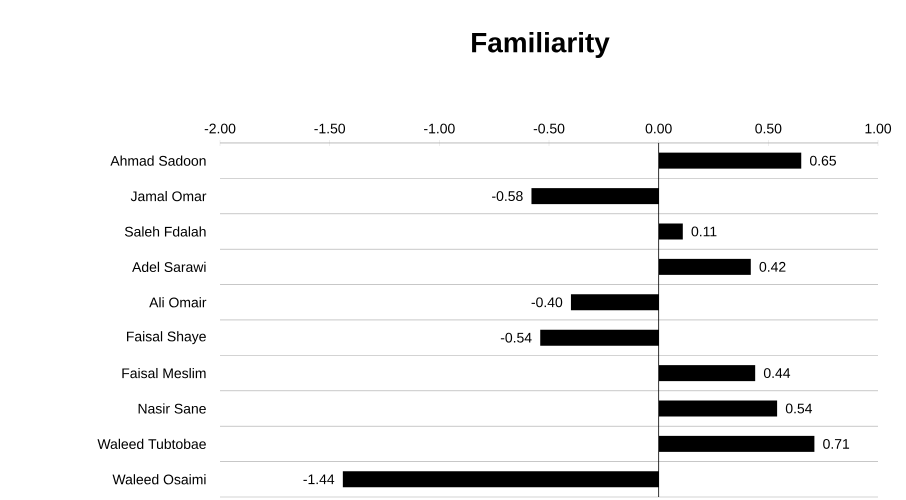 The image size is (906, 500). I want to click on x-tick-label: -0.50, so click(549, 129).